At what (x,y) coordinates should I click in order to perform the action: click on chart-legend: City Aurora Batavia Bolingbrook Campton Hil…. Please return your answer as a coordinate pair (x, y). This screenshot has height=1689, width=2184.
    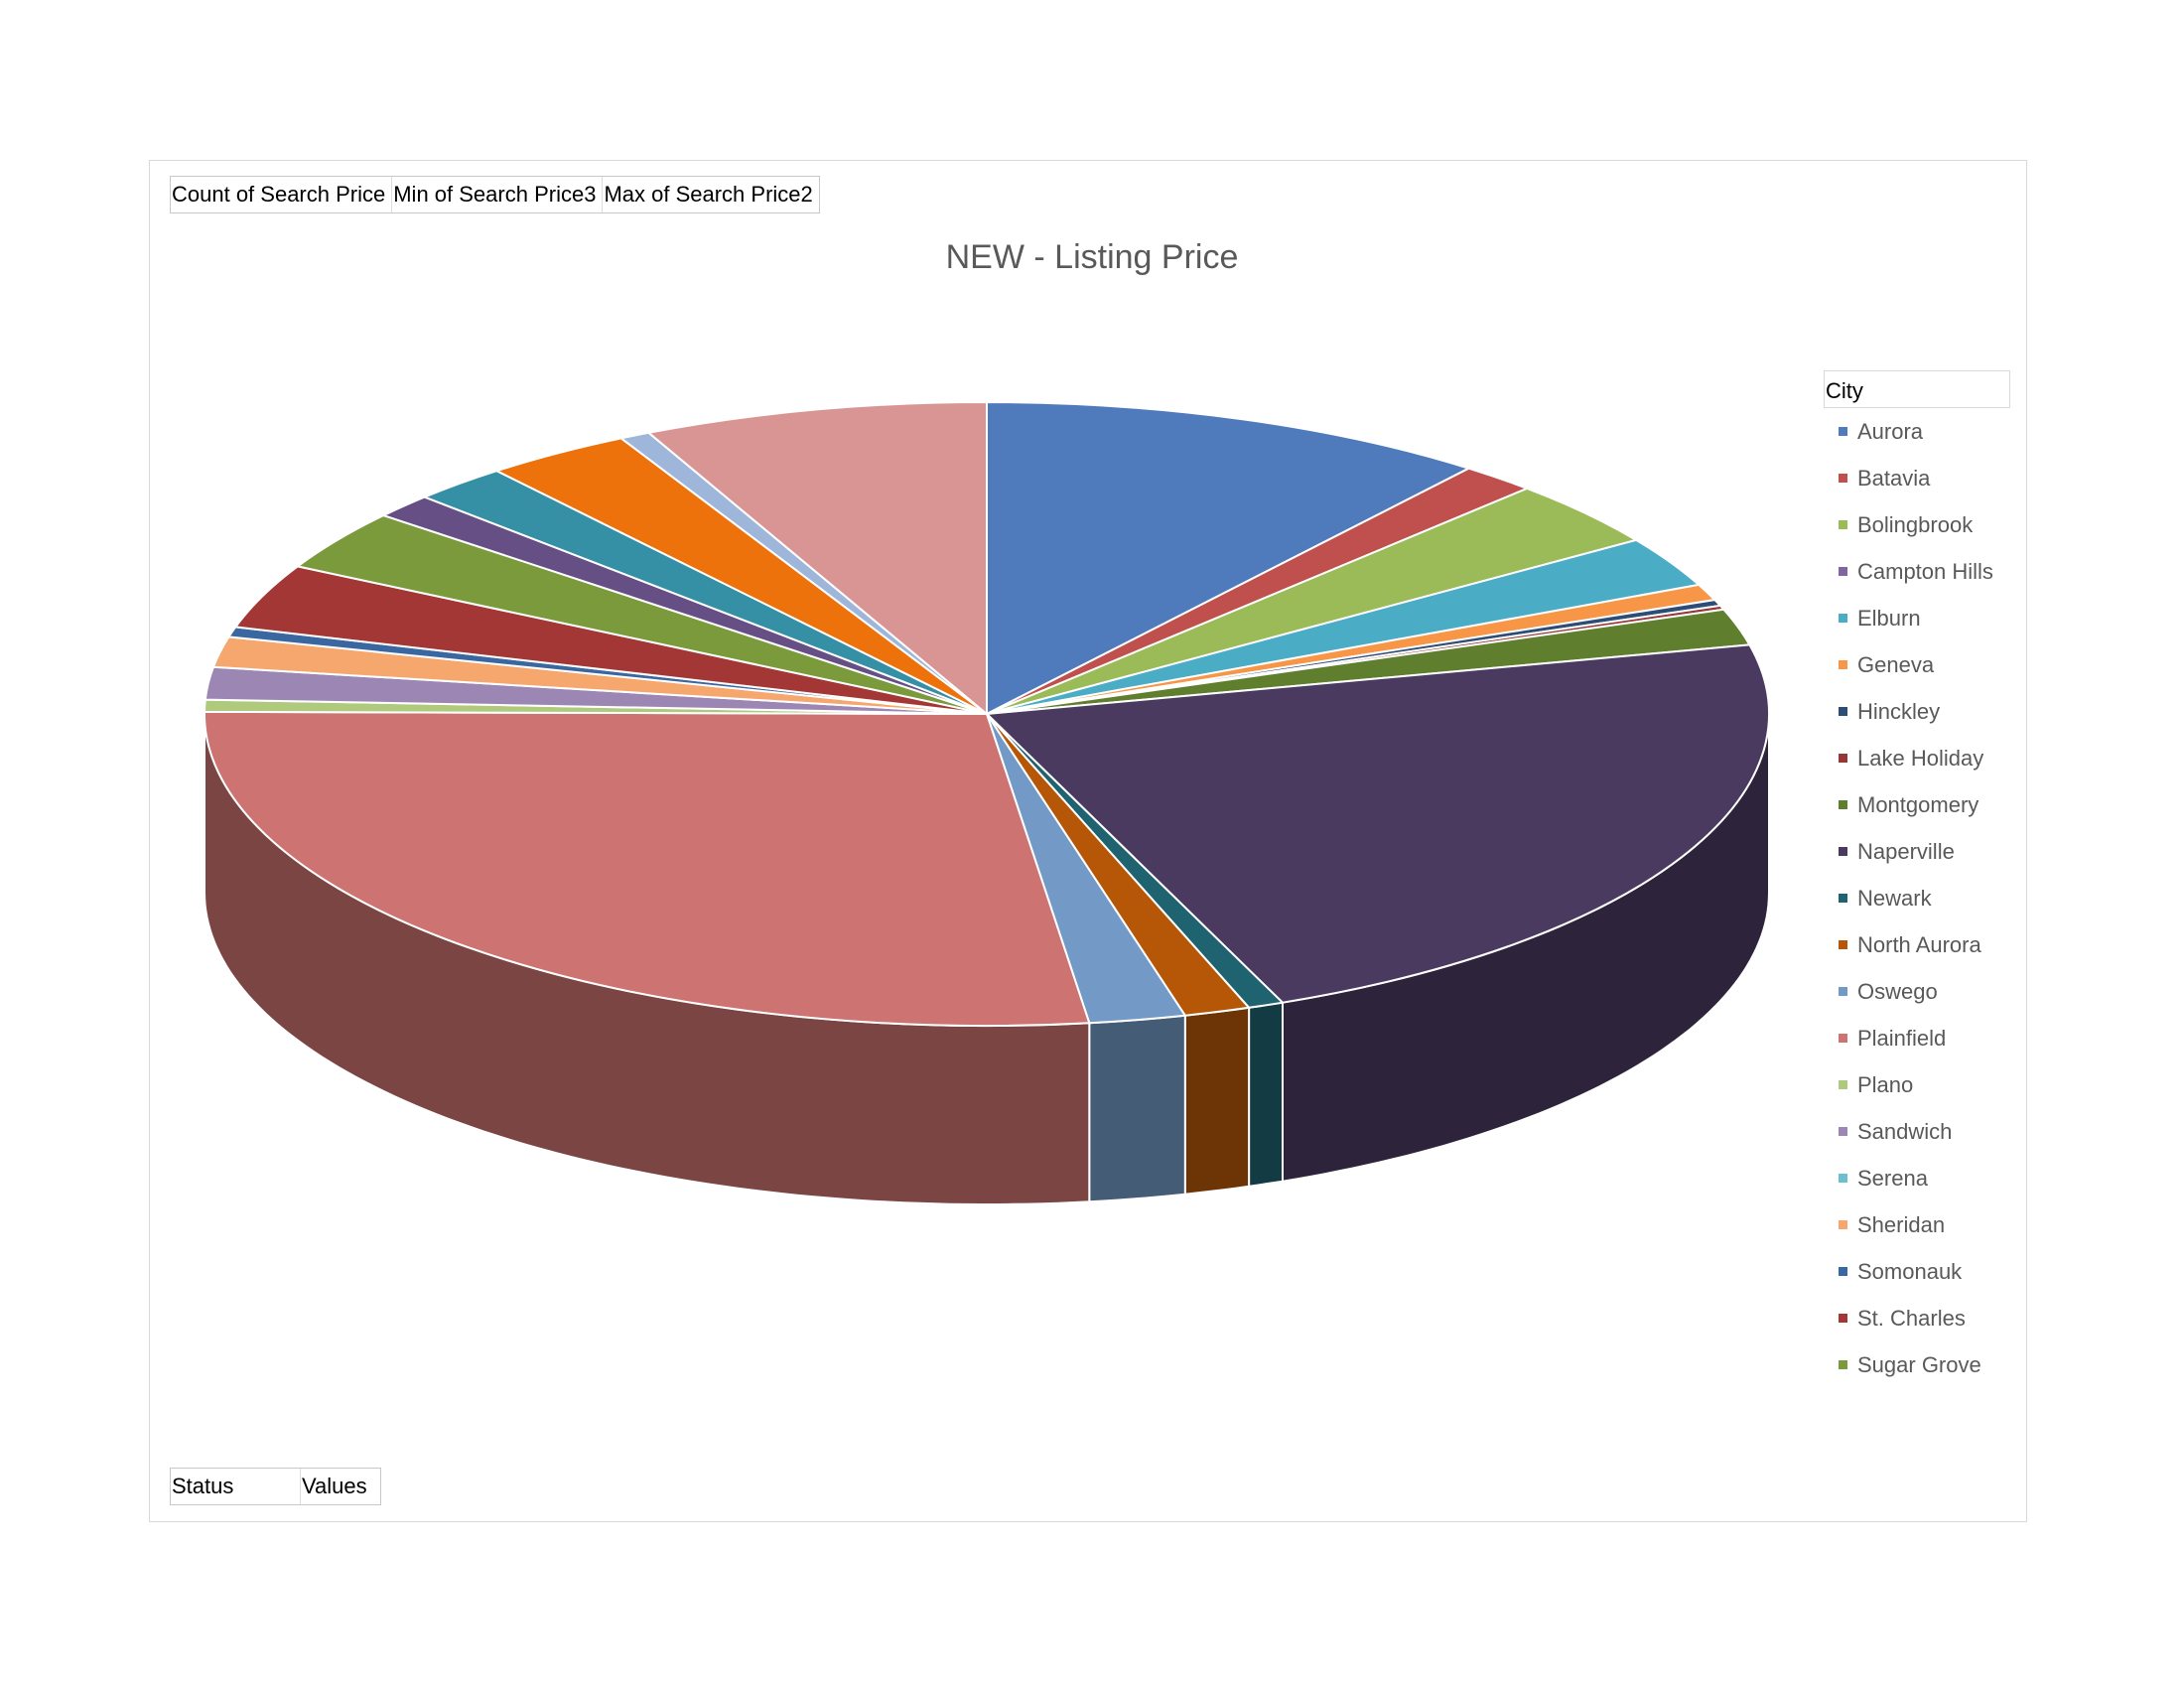
    Looking at the image, I should click on (1917, 879).